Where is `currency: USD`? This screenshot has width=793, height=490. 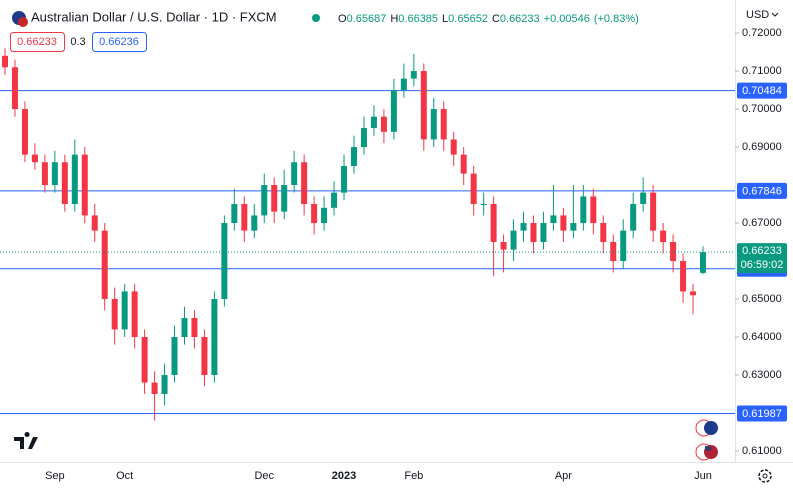 currency: USD is located at coordinates (757, 15).